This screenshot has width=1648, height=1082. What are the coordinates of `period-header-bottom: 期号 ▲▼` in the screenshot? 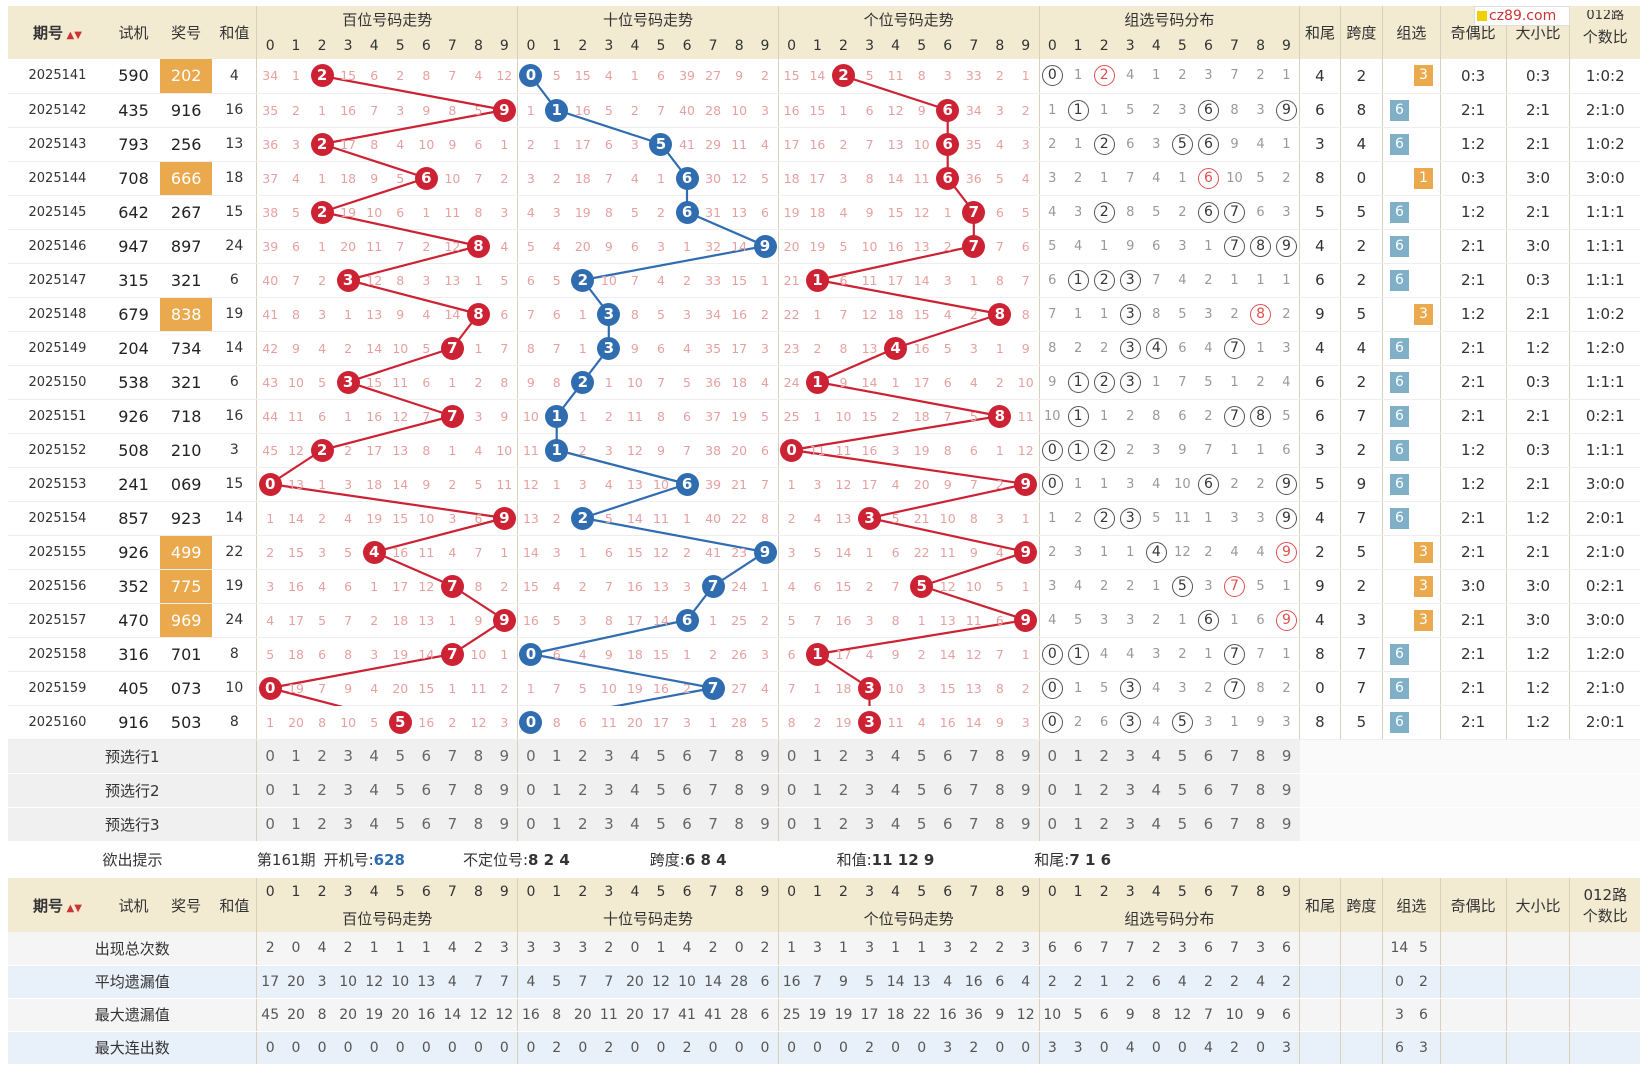 It's located at (57, 905).